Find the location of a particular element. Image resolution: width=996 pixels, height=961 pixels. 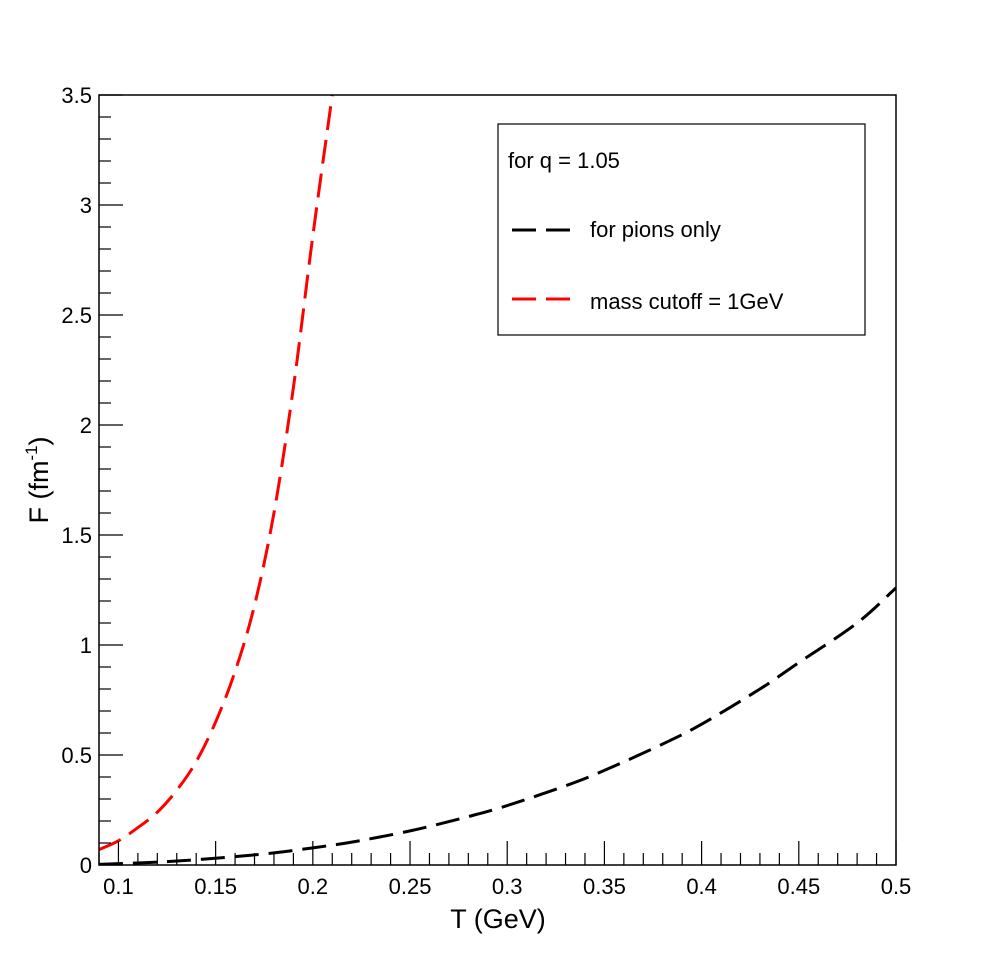

x-tick-label: 0.25 is located at coordinates (410, 886).